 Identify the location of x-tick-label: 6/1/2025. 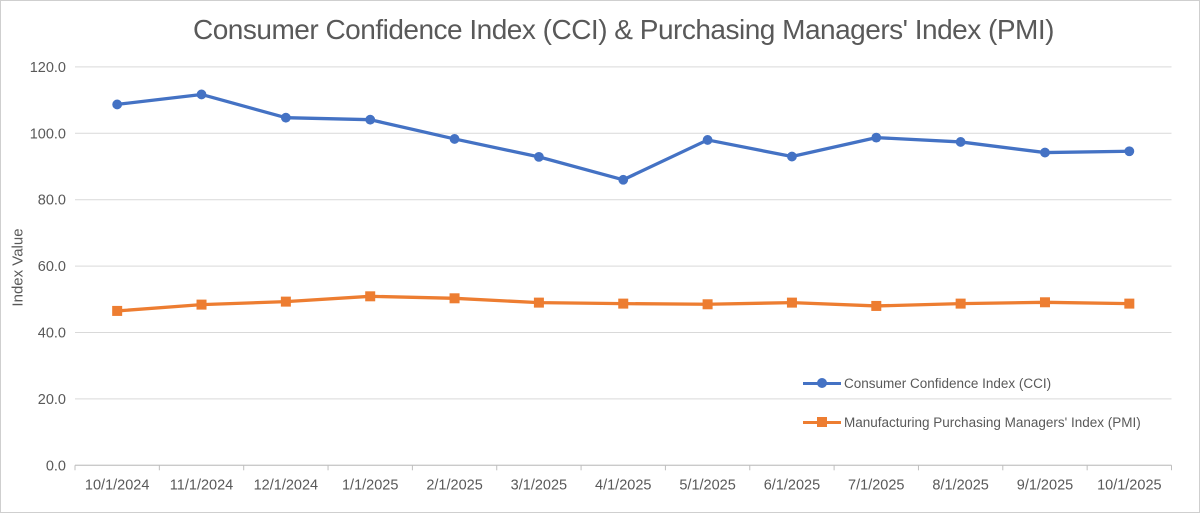
(792, 485).